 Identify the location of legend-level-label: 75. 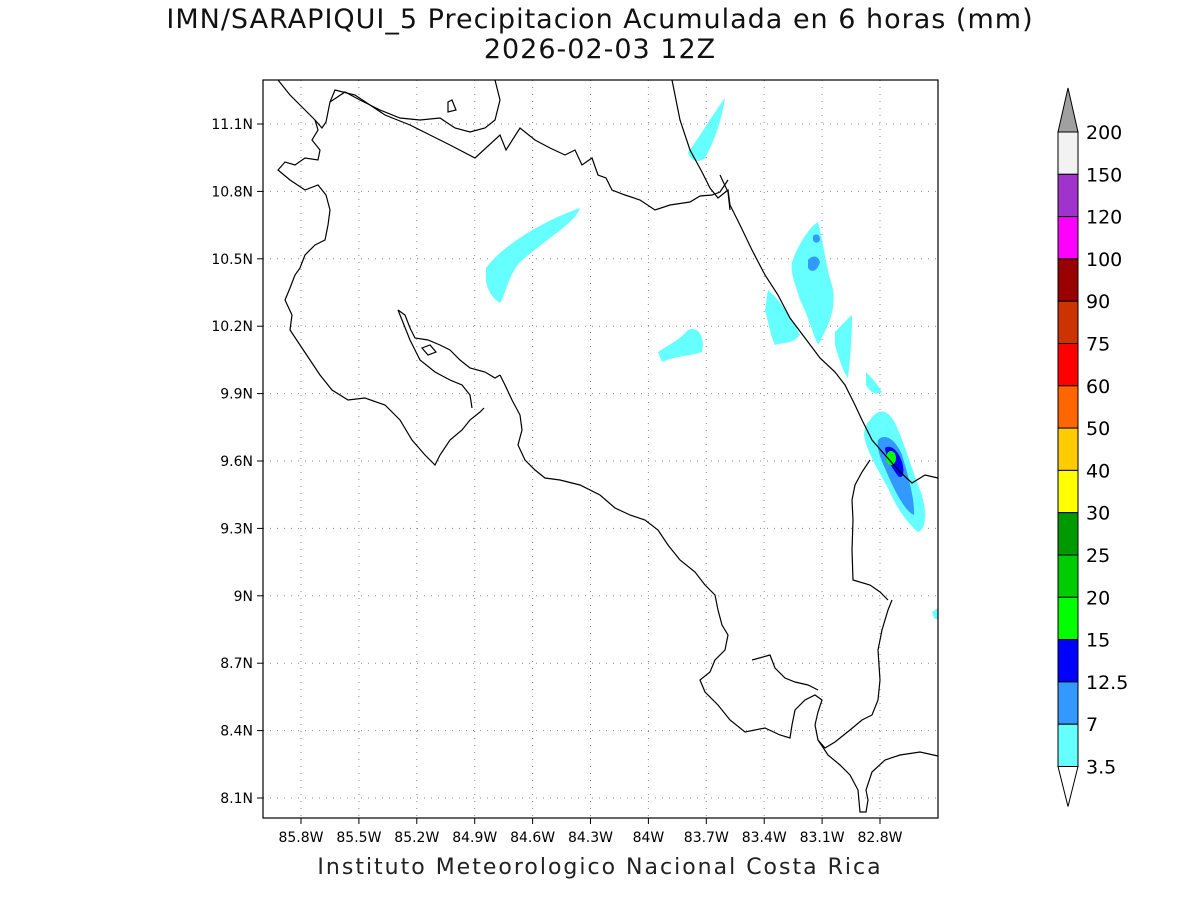
(1098, 345).